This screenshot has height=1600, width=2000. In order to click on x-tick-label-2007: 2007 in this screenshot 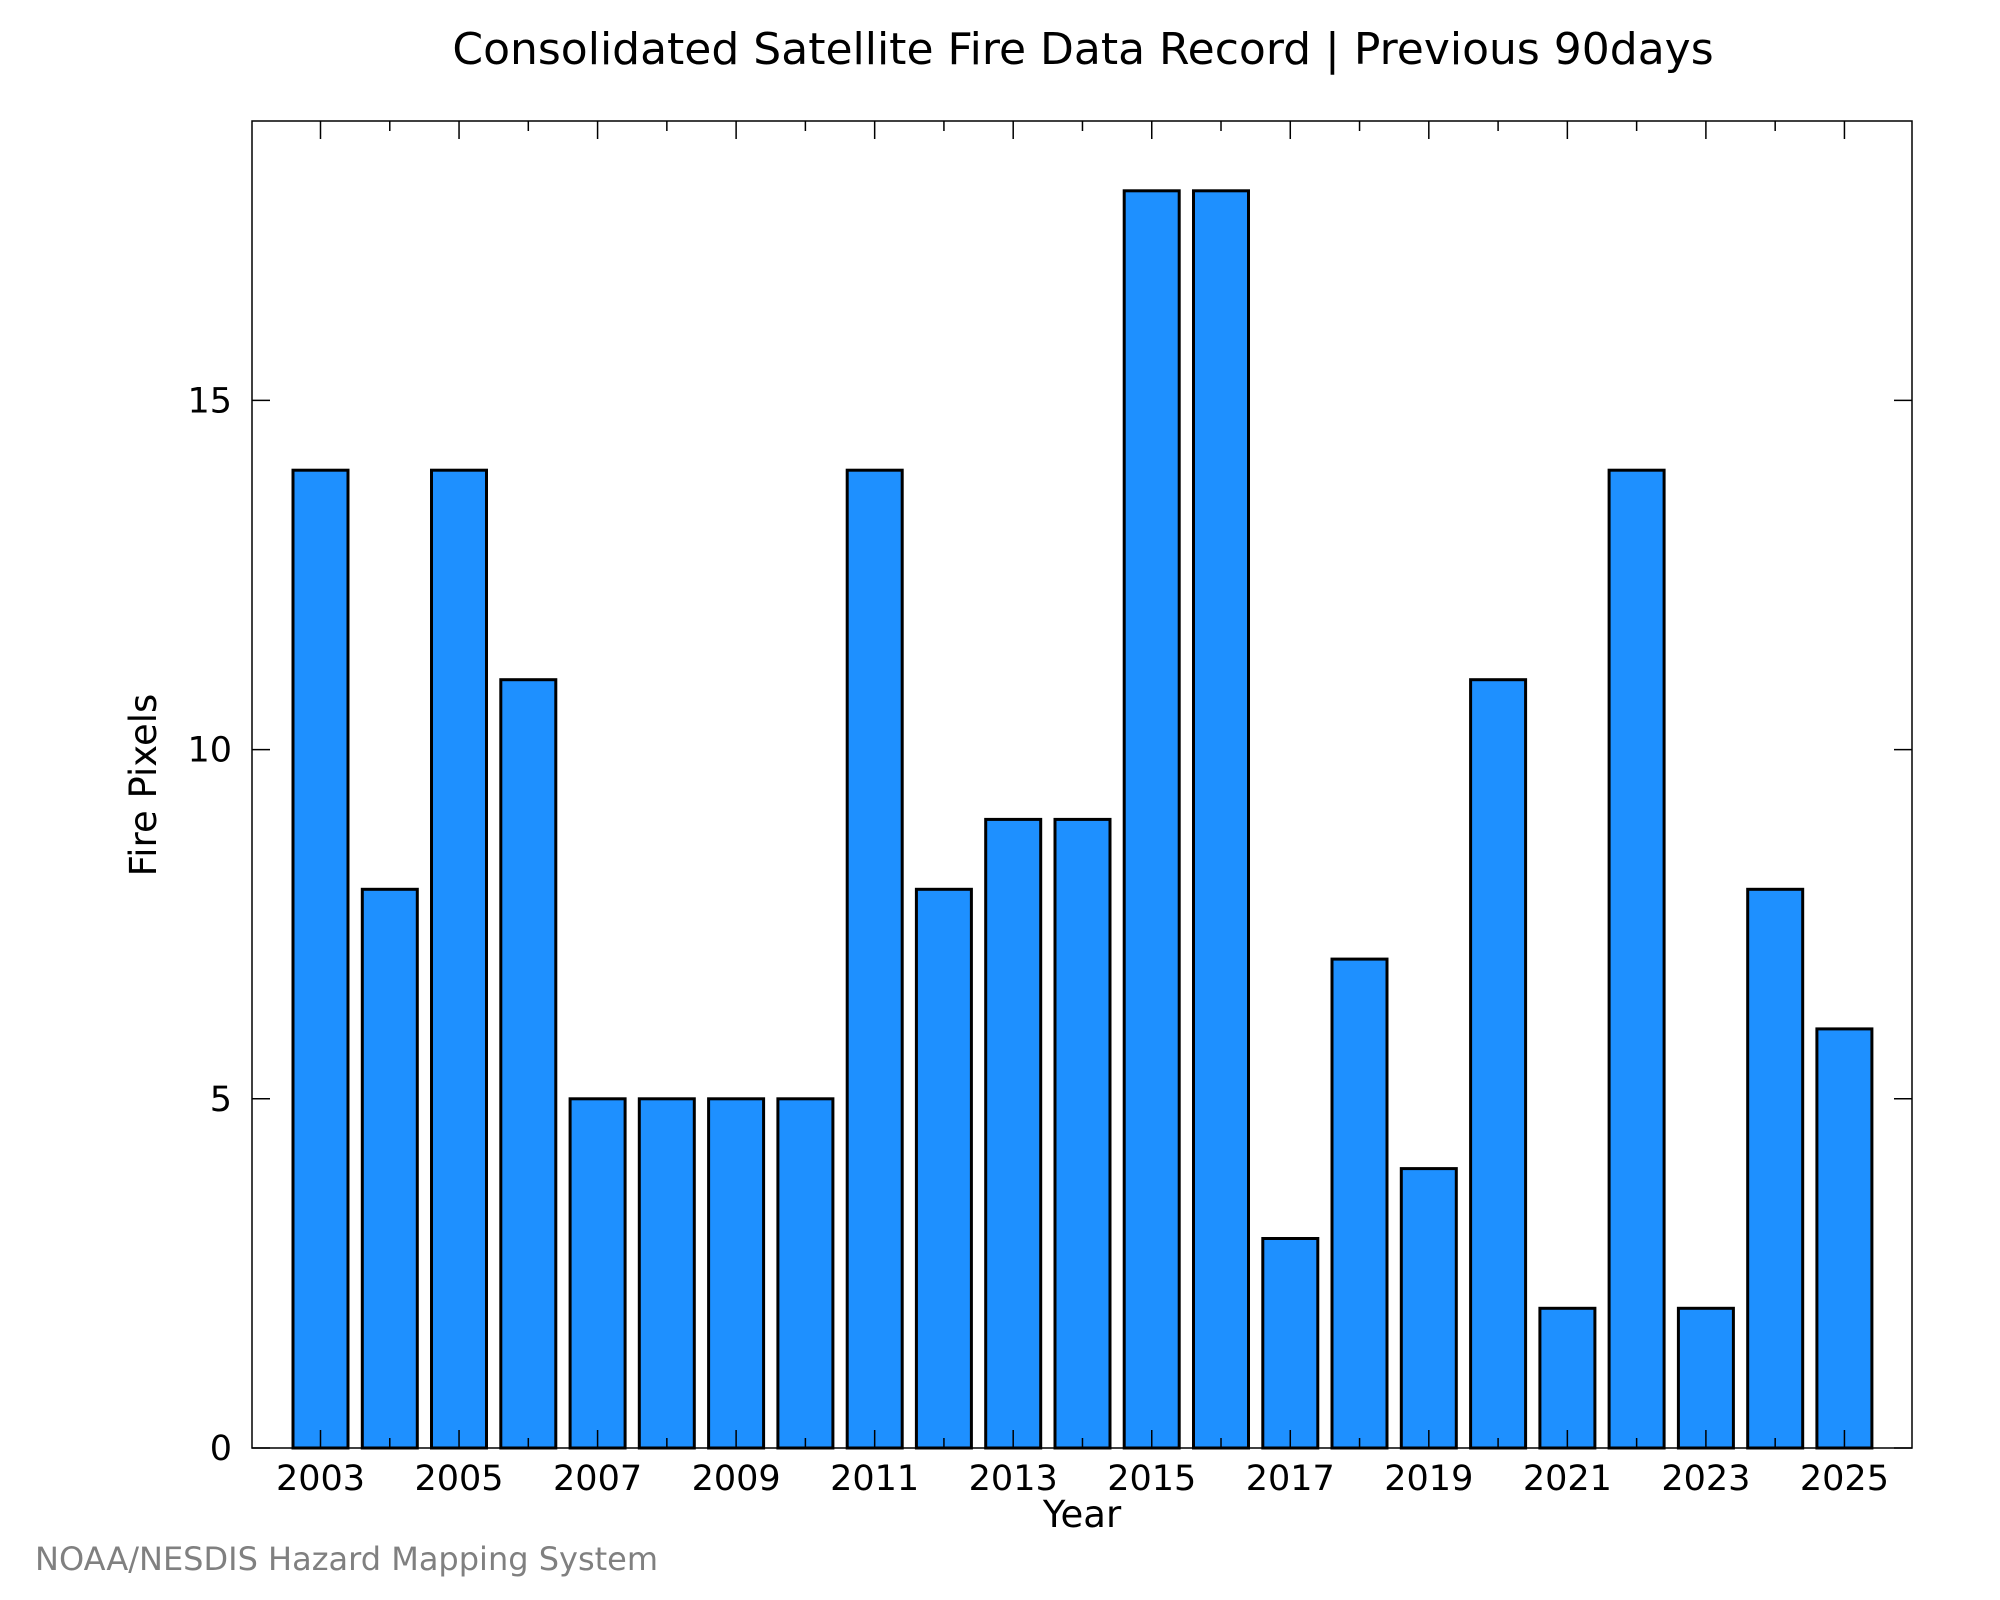, I will do `click(597, 1479)`.